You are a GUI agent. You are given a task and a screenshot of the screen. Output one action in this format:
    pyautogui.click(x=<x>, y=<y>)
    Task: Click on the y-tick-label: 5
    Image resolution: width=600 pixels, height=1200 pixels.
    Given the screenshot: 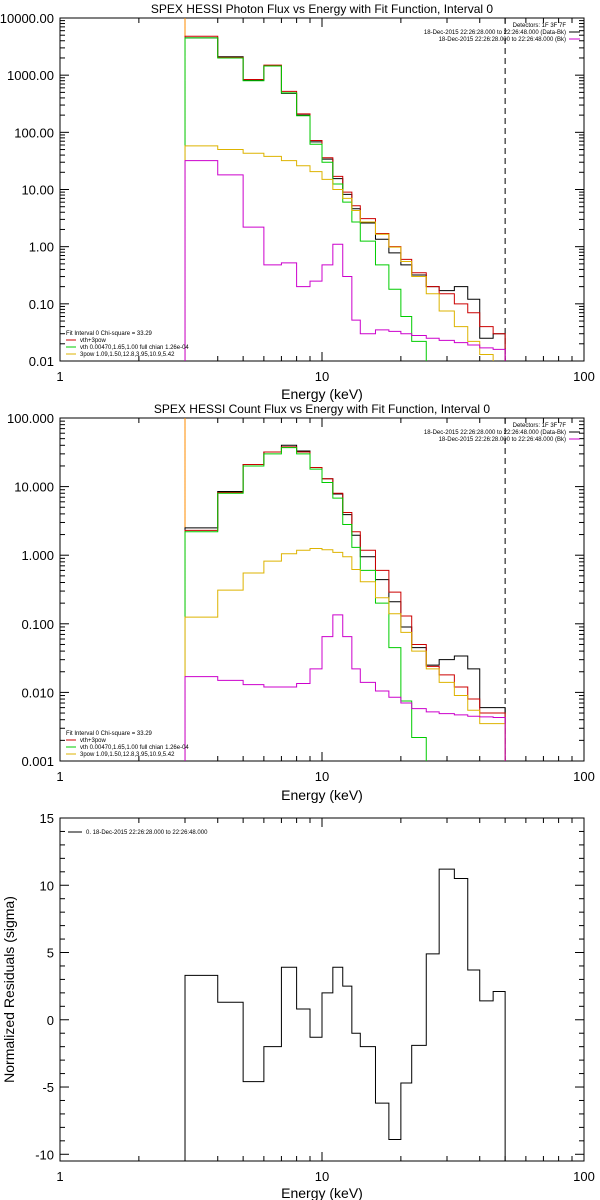 What is the action you would take?
    pyautogui.click(x=50, y=953)
    